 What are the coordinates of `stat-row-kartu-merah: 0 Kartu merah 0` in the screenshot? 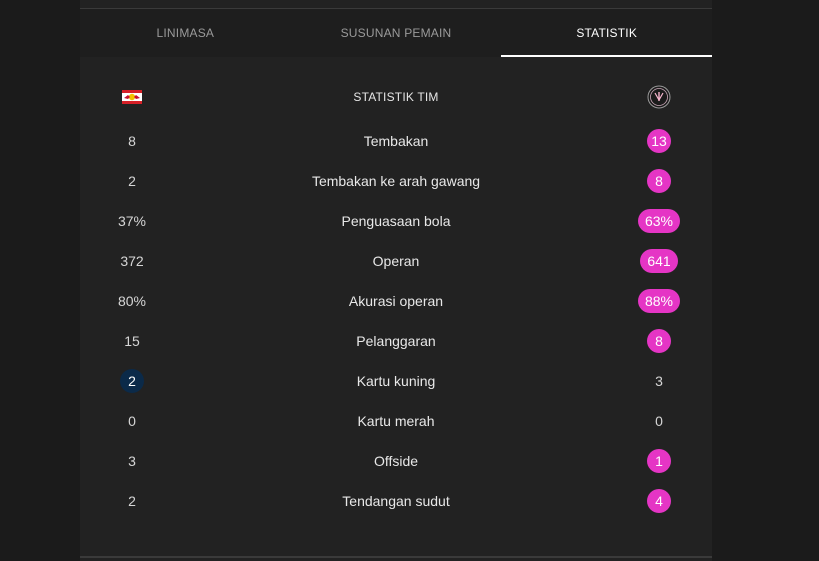 It's located at (396, 421).